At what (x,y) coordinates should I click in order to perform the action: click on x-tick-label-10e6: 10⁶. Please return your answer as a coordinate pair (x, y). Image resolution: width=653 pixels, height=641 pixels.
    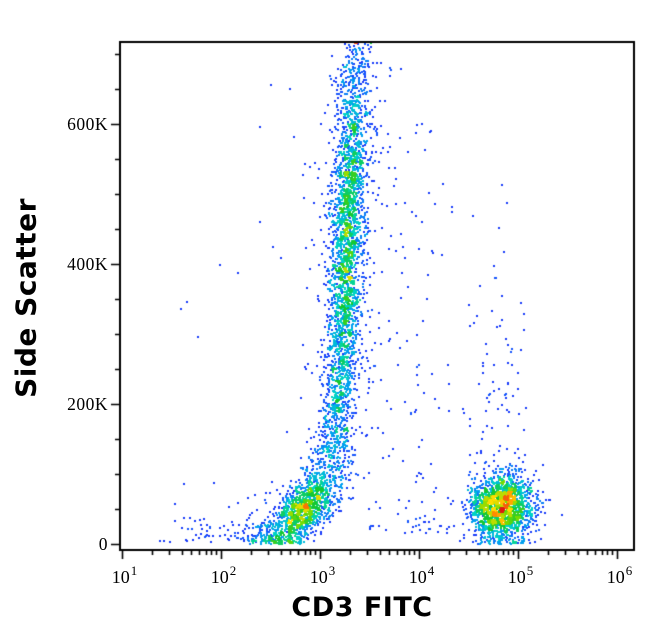
    Looking at the image, I should click on (619, 575).